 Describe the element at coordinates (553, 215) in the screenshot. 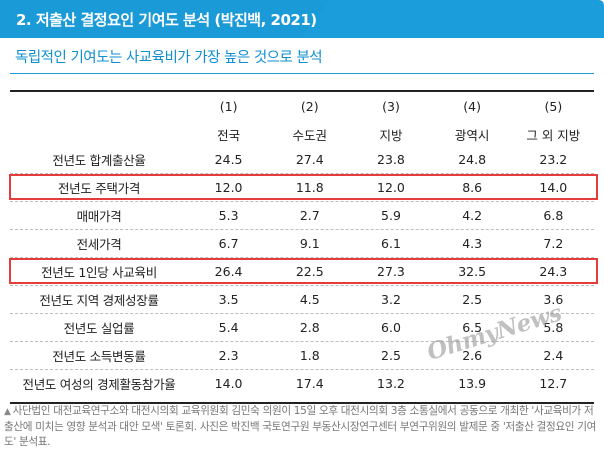

I see `table-cell: 6.8` at that location.